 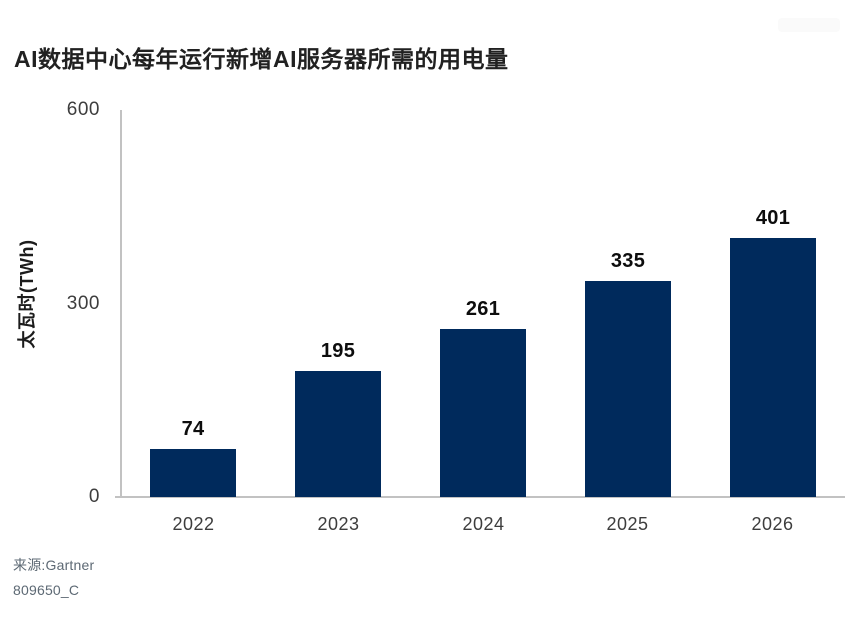 I want to click on y-tick-label: 600, so click(x=83, y=109).